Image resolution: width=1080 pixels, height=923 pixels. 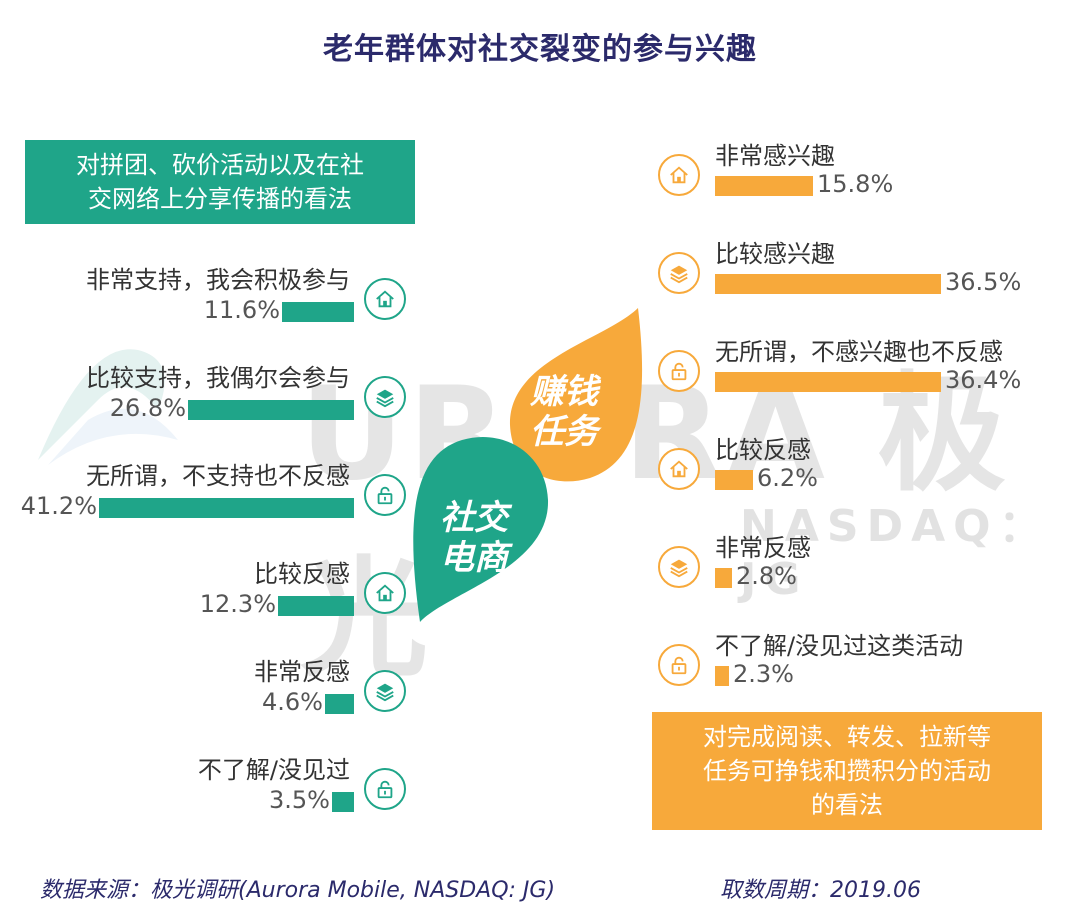 What do you see at coordinates (220, 199) in the screenshot?
I see `left-header-line2: 交网络上分享传播的看法` at bounding box center [220, 199].